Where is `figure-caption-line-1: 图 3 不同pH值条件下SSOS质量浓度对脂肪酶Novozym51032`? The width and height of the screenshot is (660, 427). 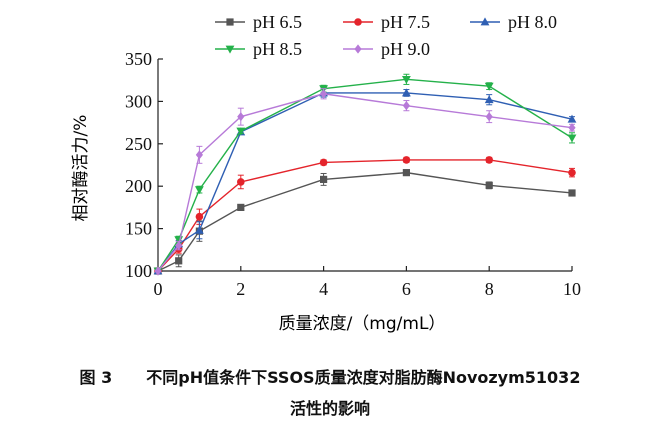
figure-caption-line-1: 图 3 不同pH值条件下SSOS质量浓度对脂肪酶Novozym51032 is located at coordinates (330, 376).